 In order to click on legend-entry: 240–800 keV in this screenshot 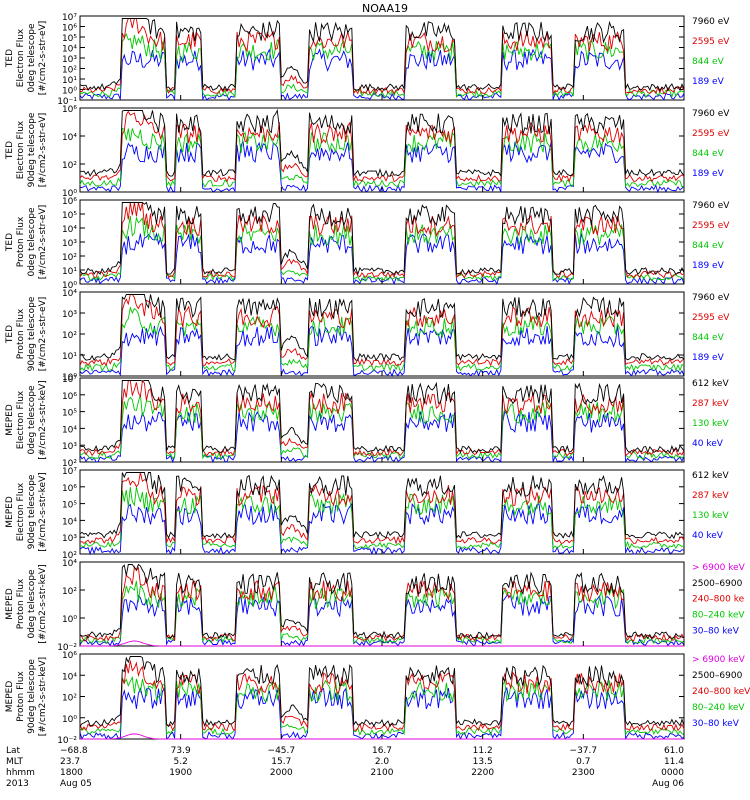, I will do `click(721, 692)`.